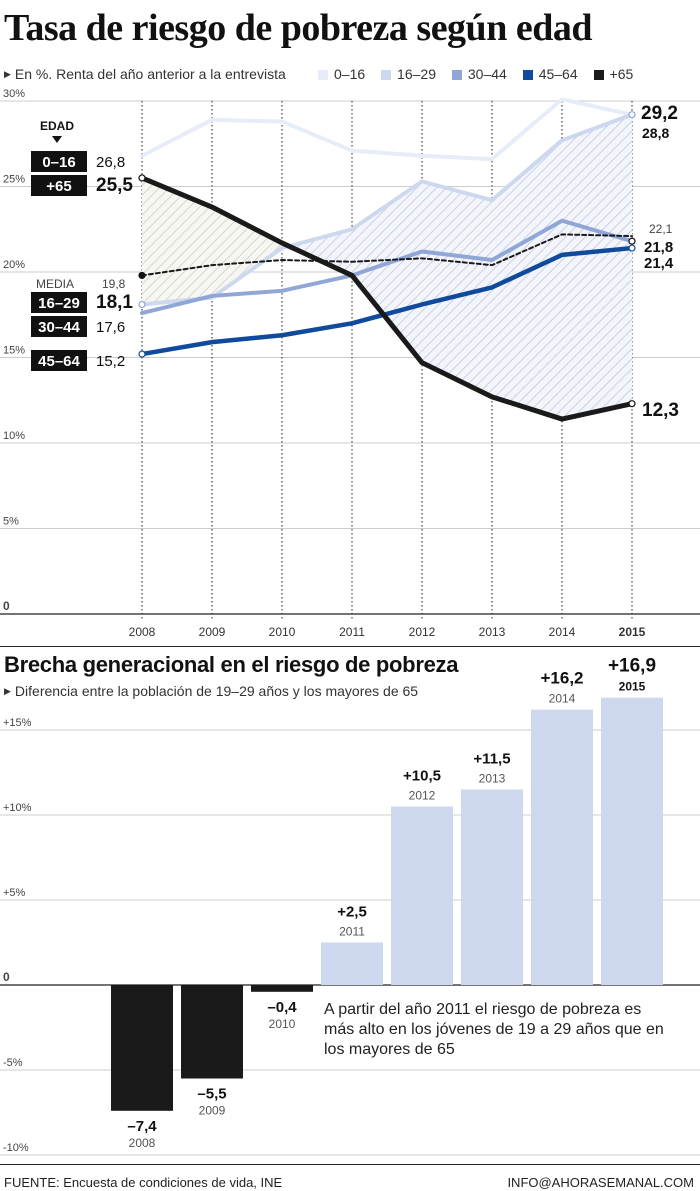 The image size is (700, 1191). What do you see at coordinates (55, 284) in the screenshot?
I see `media-label: MEDIA` at bounding box center [55, 284].